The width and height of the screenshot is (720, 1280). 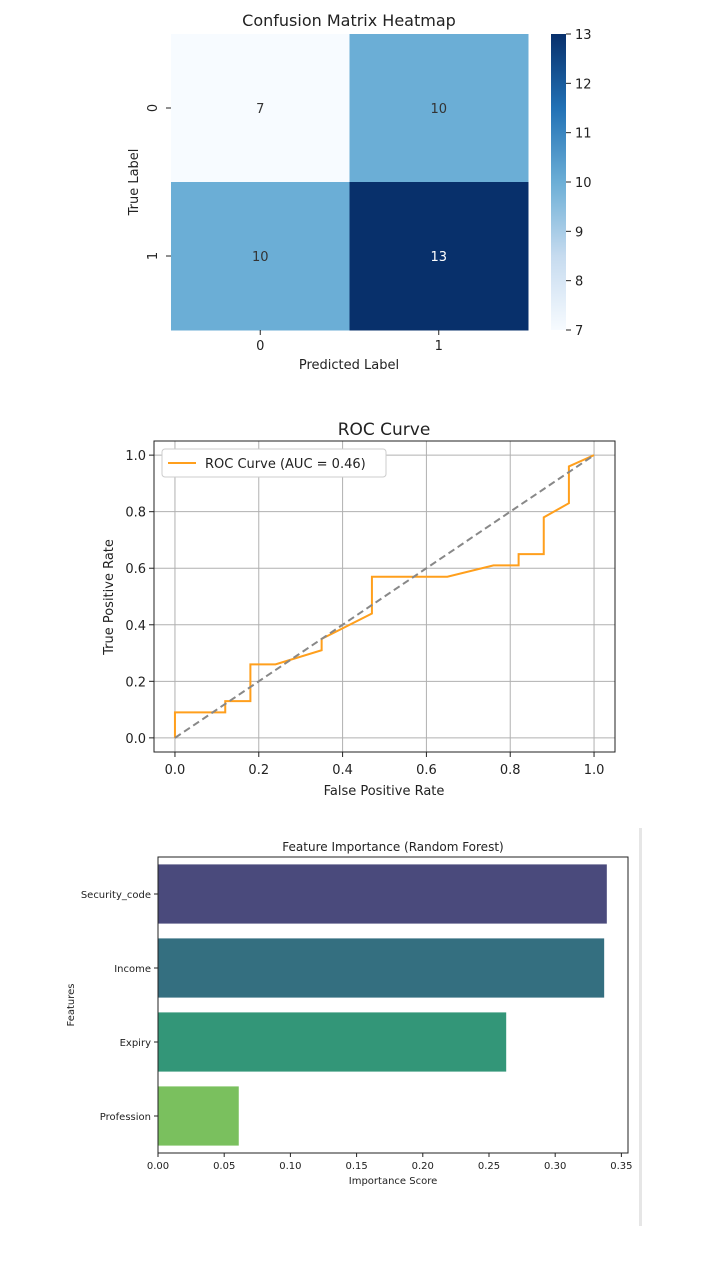 I want to click on roc-curve-line, so click(x=384, y=596).